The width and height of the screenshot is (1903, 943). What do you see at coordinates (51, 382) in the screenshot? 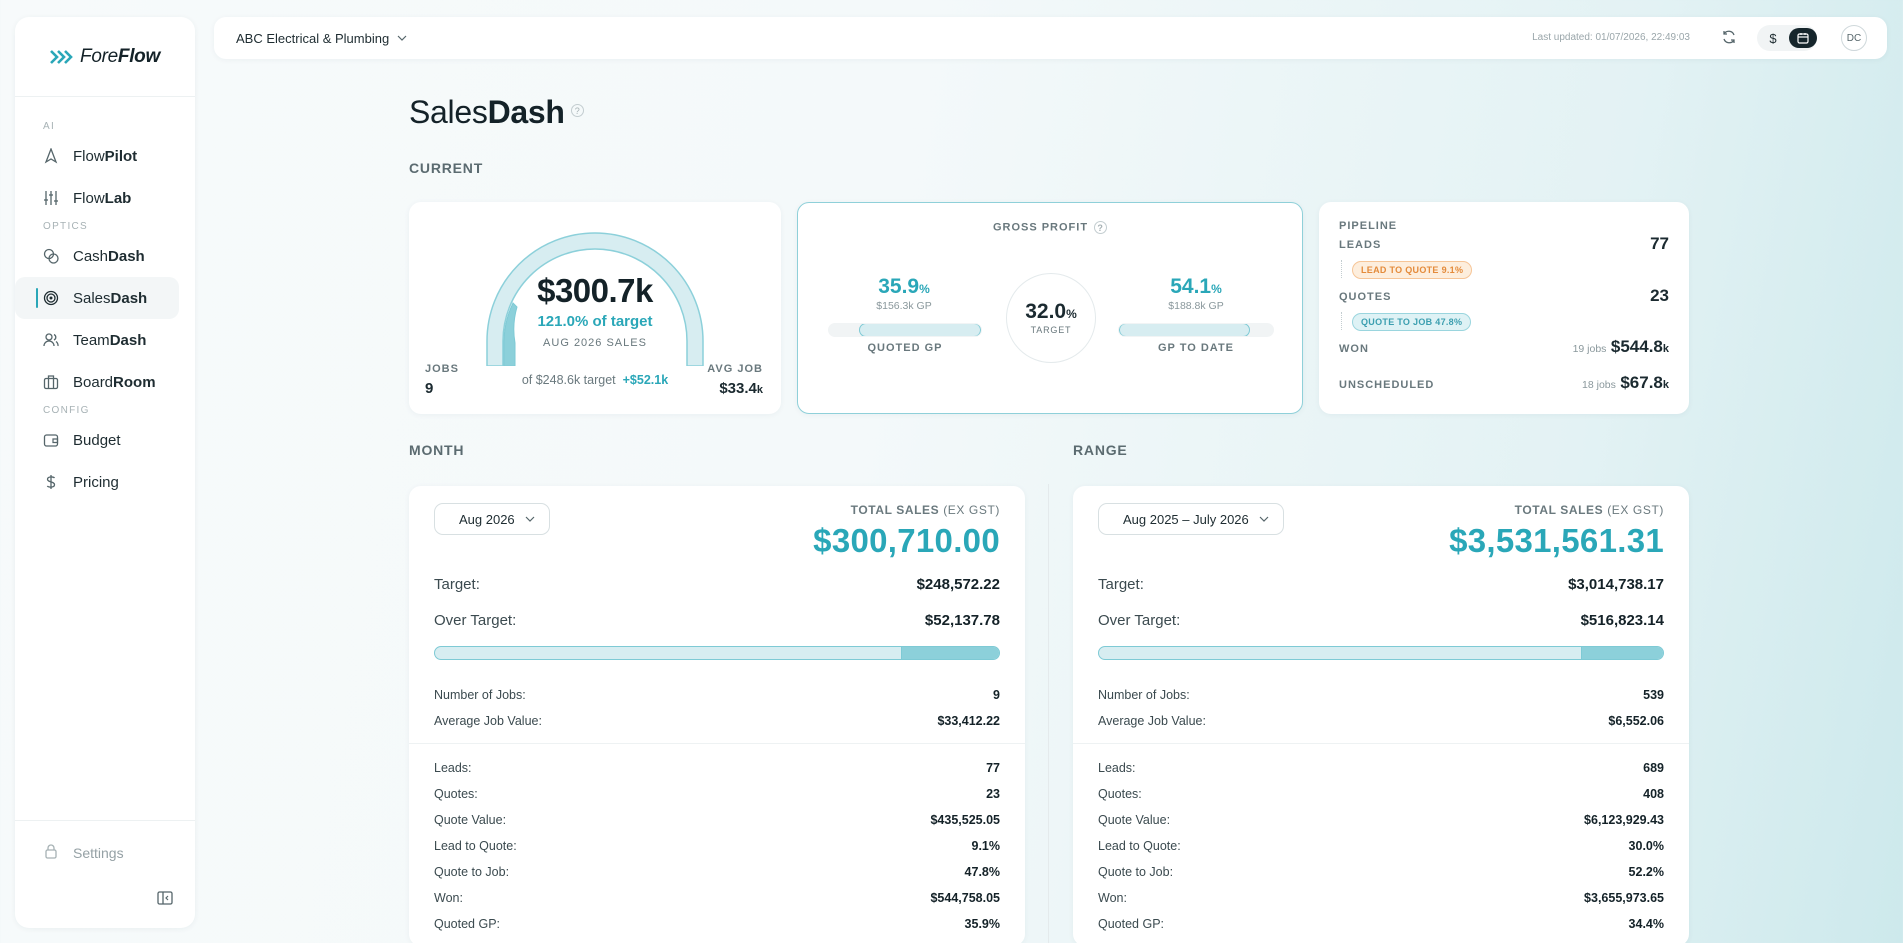
I see `briefcase-icon` at bounding box center [51, 382].